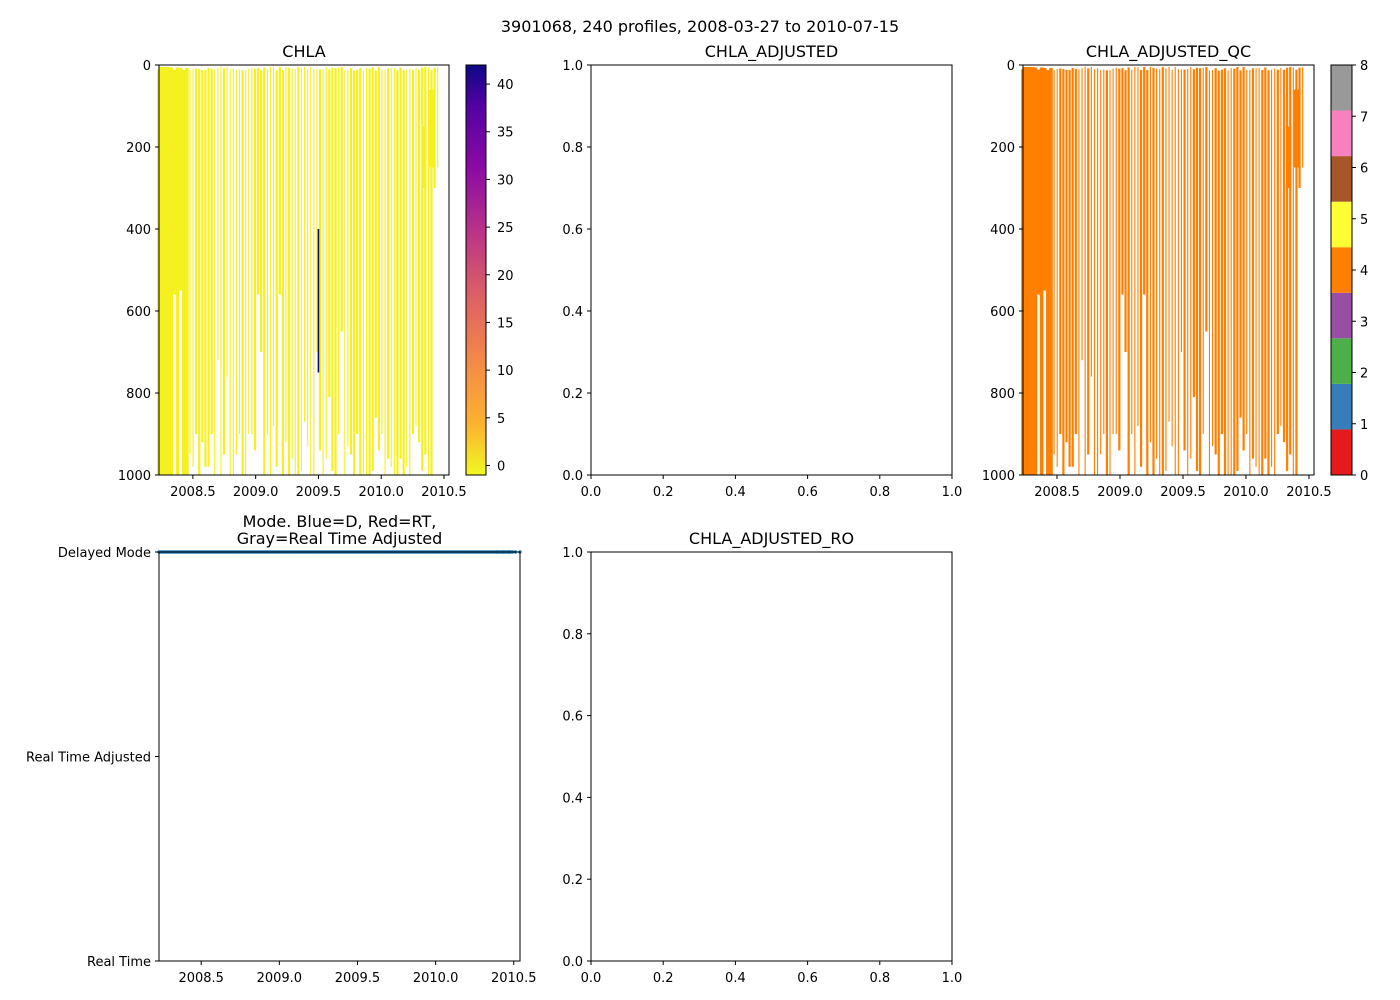 The width and height of the screenshot is (1400, 1000). I want to click on chla_adjusted_qc-title: CHLA_ADJUSTED_QC, so click(1168, 52).